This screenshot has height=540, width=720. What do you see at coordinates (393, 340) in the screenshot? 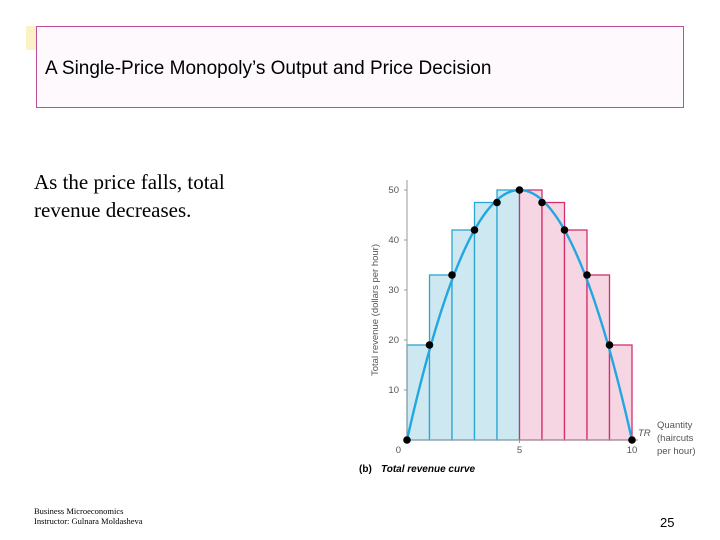
I see `y-tick-label-1: 20` at bounding box center [393, 340].